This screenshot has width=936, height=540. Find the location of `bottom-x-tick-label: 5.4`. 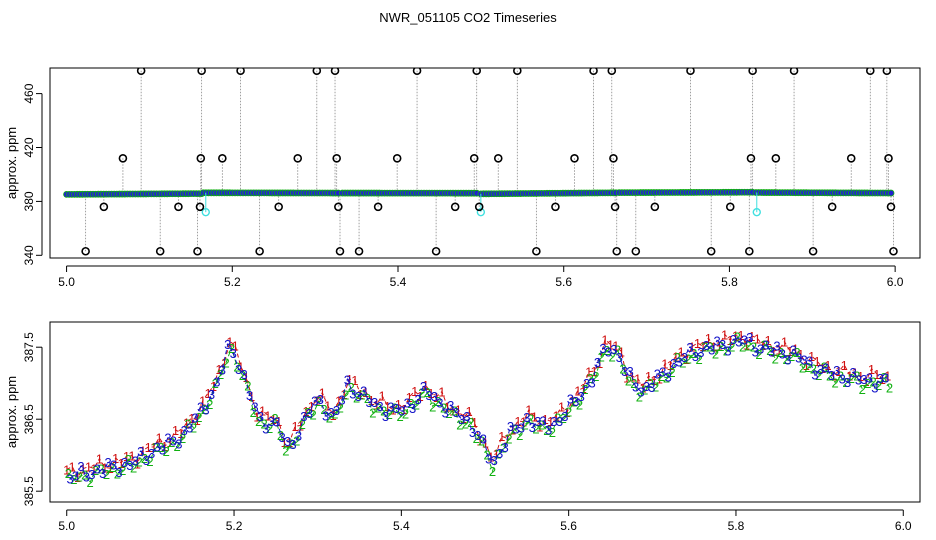

bottom-x-tick-label: 5.4 is located at coordinates (401, 526).